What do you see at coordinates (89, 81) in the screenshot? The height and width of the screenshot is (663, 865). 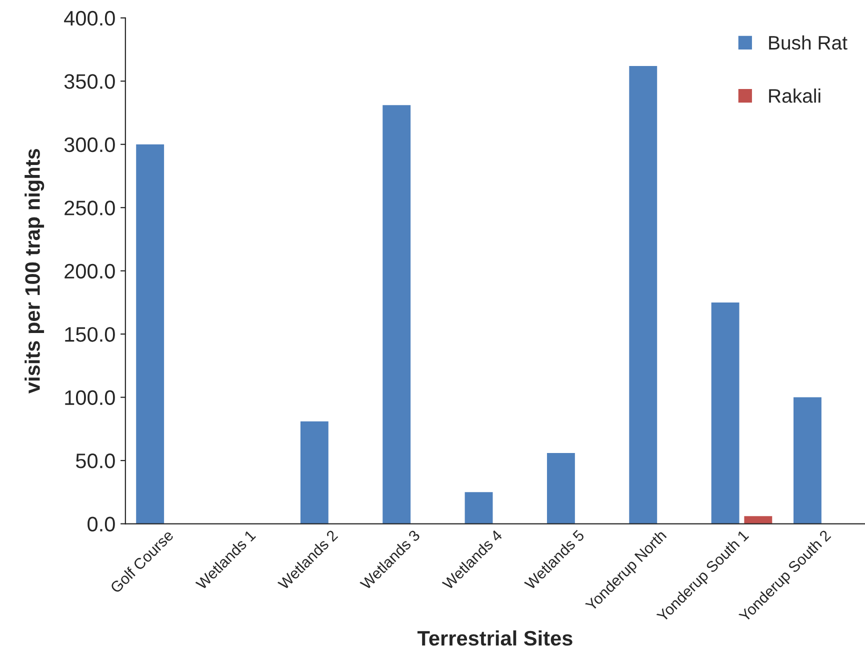 I see `y-tick-label: 350.0` at bounding box center [89, 81].